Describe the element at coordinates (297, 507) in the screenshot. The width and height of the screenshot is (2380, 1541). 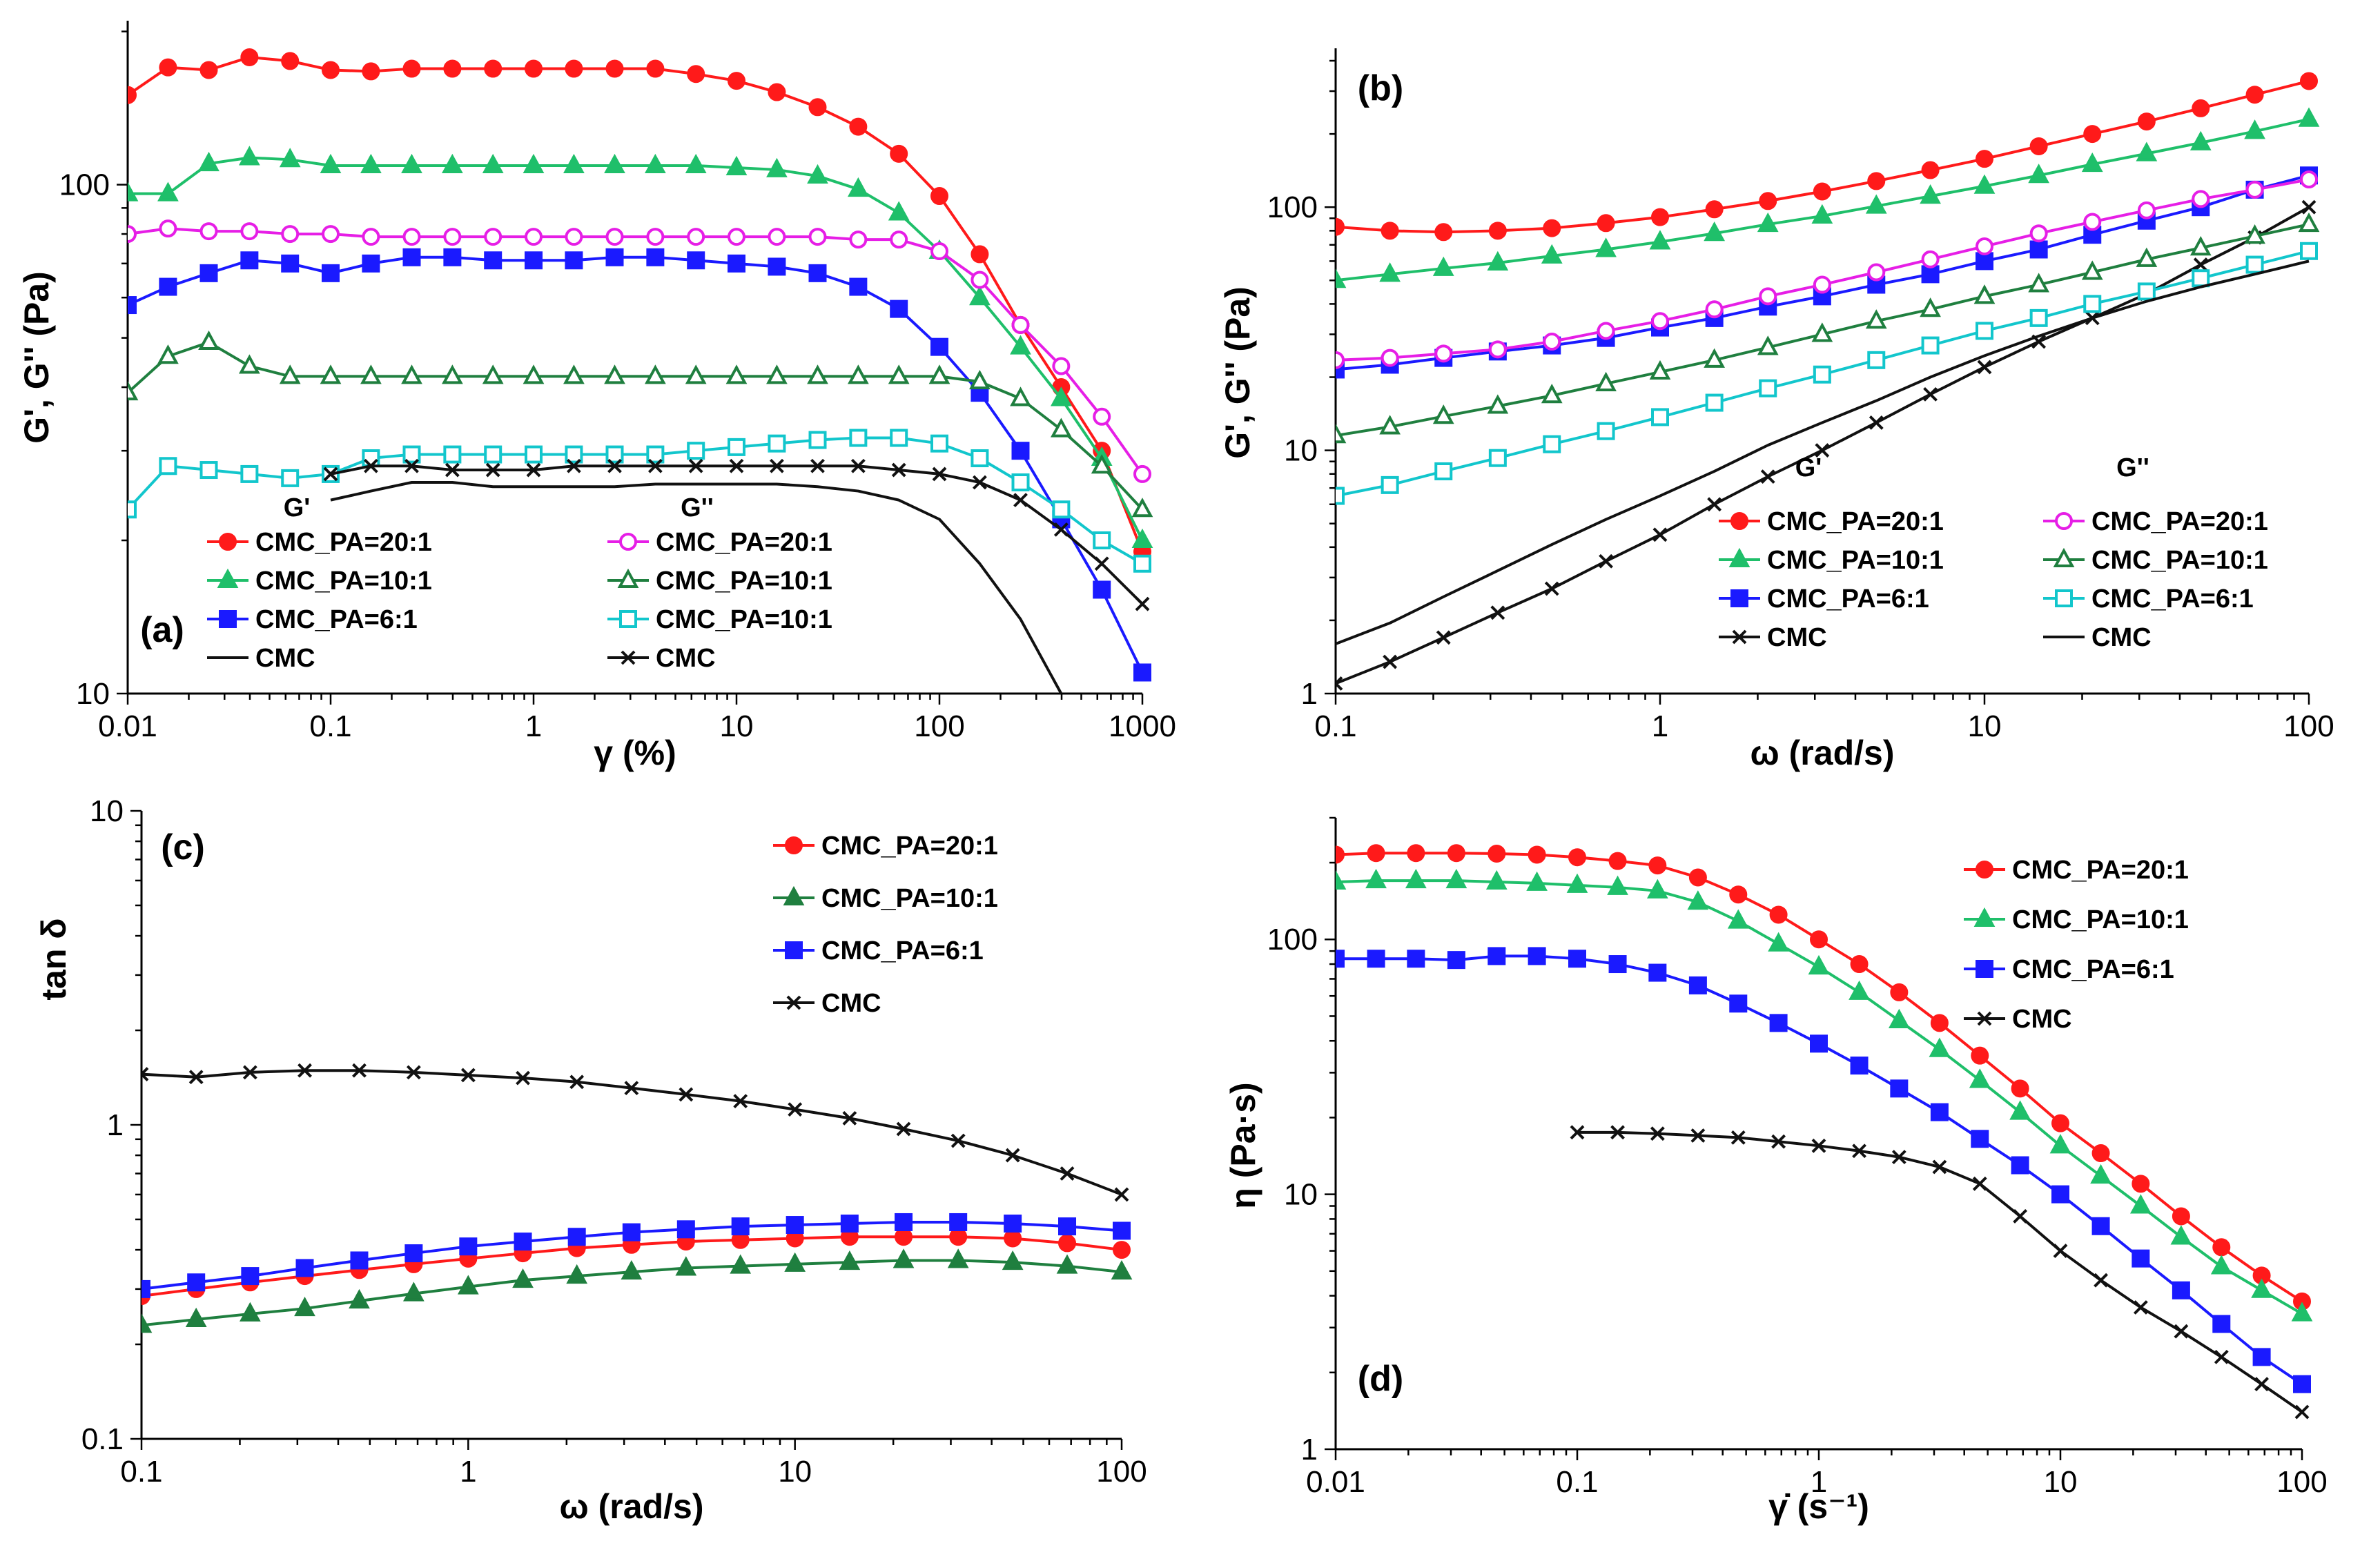
I see `legend-header: G'` at that location.